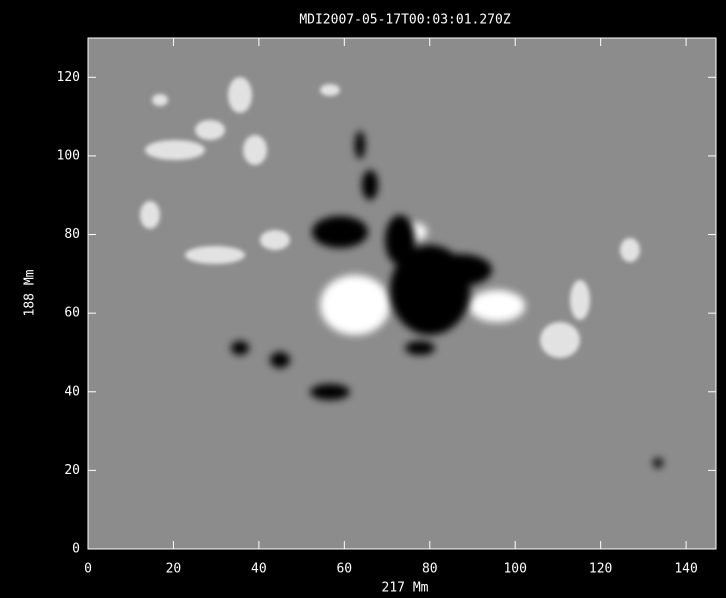  What do you see at coordinates (514, 569) in the screenshot?
I see `x-tick-label: 100` at bounding box center [514, 569].